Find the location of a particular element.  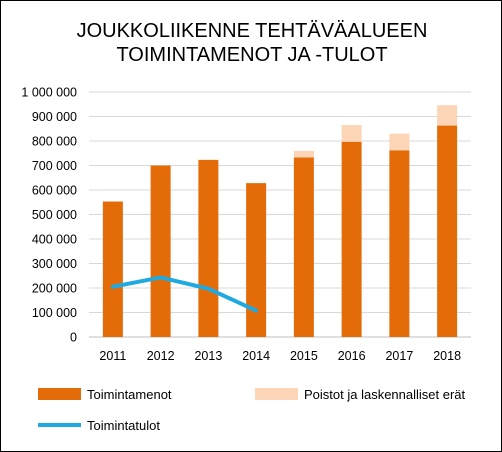

y-tick-label: 300 000 is located at coordinates (54, 264).